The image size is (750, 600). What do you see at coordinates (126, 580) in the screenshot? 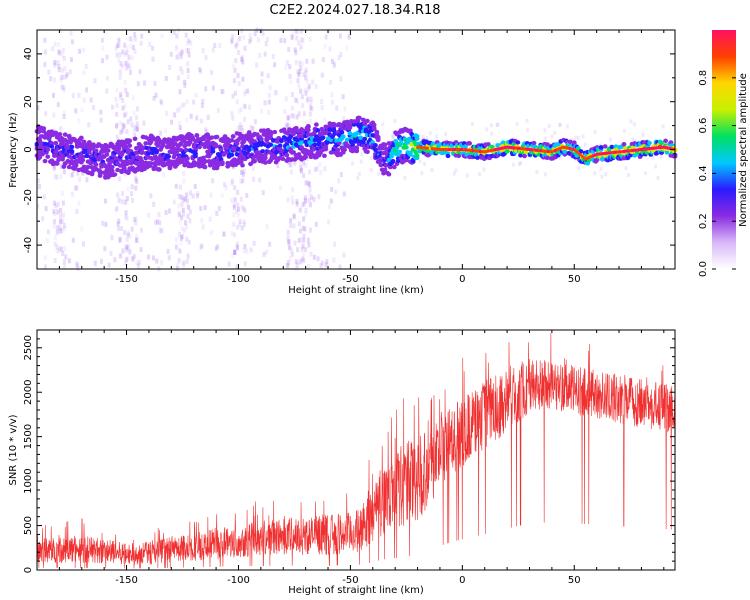
I see `x-tick-label: -150` at bounding box center [126, 580].